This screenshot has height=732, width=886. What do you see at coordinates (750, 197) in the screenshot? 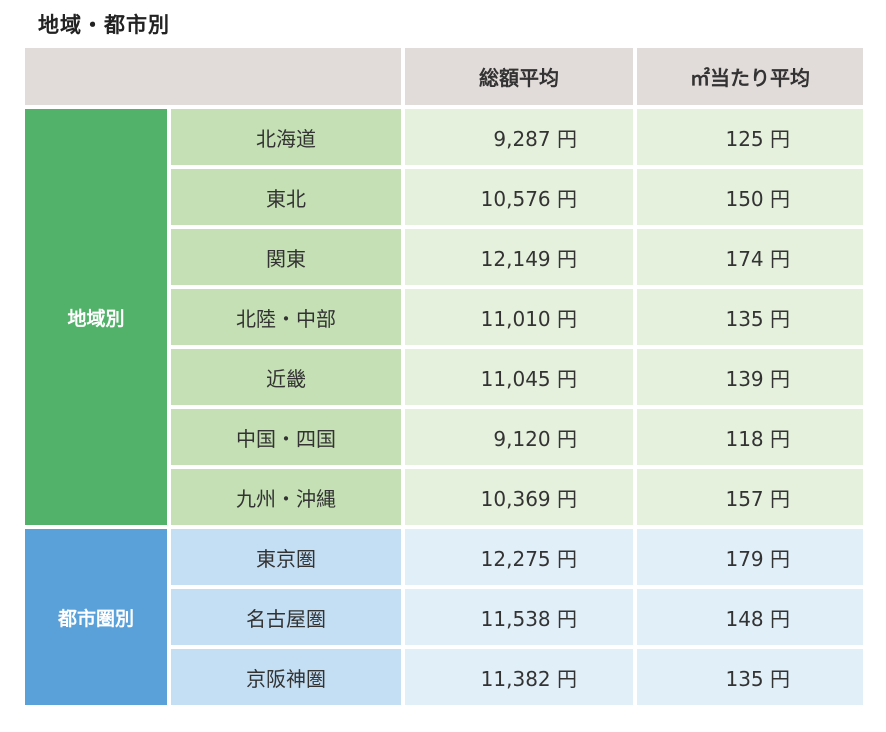
I see `row-per-m2: 150 円` at bounding box center [750, 197].